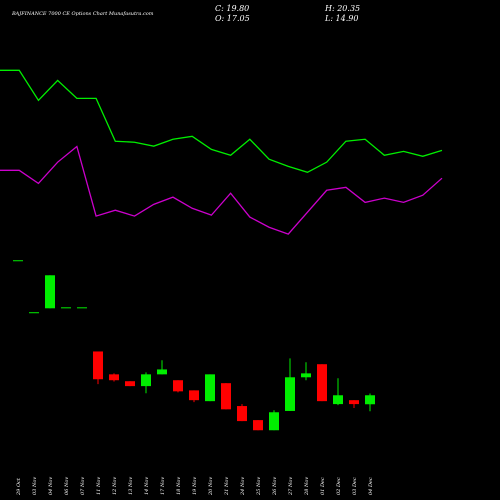  Describe the element at coordinates (291, 486) in the screenshot. I see `x-tick-label: 27 Nov` at that location.